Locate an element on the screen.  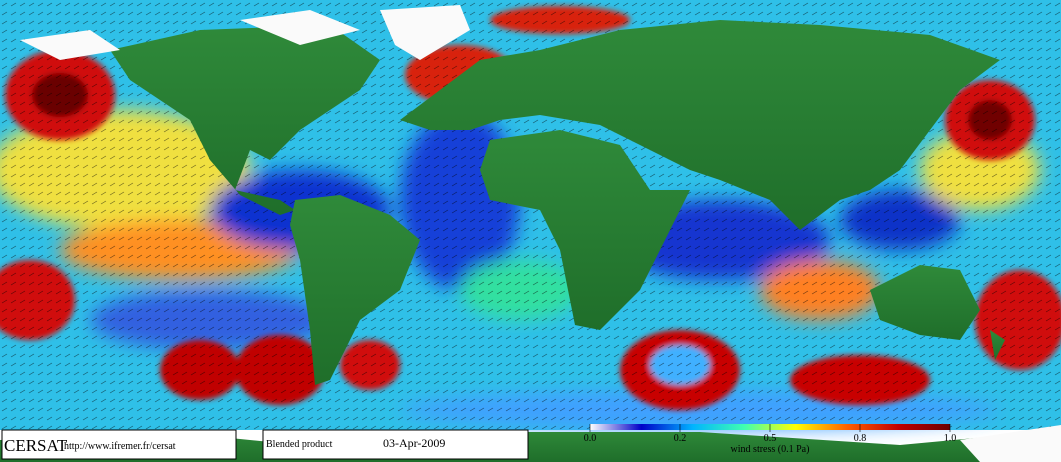
date: 03-Apr-2009 is located at coordinates (414, 443).